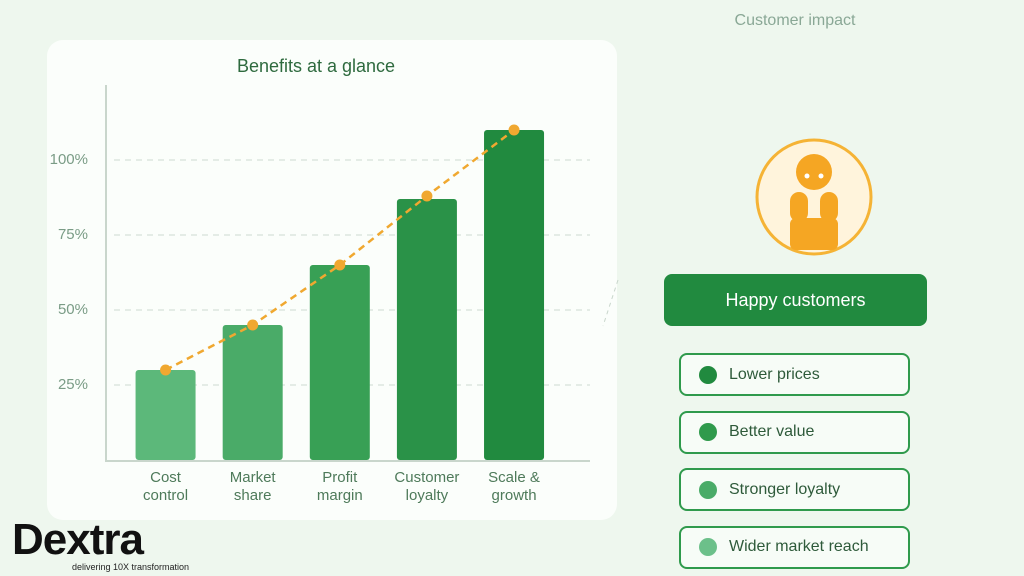  What do you see at coordinates (795, 300) in the screenshot?
I see `hero-card: Happy customers` at bounding box center [795, 300].